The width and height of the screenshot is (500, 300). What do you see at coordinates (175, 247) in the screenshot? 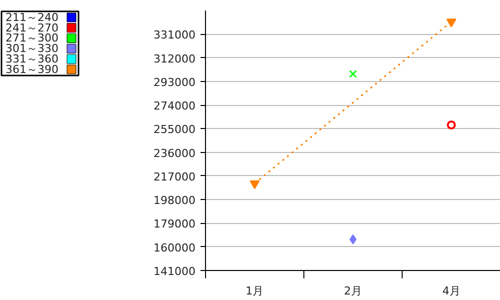
I see `y-tick-label: 160000` at bounding box center [175, 247].